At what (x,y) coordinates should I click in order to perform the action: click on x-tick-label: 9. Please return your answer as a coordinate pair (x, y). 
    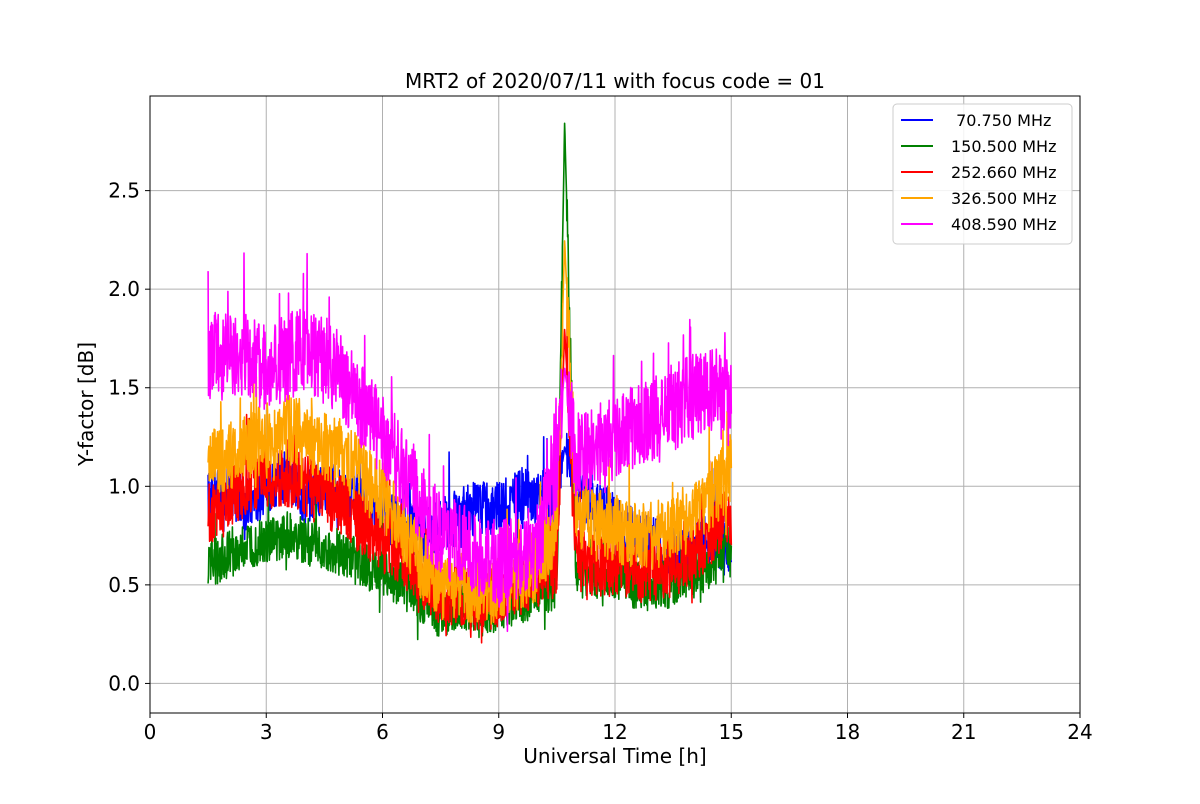
    Looking at the image, I should click on (498, 732).